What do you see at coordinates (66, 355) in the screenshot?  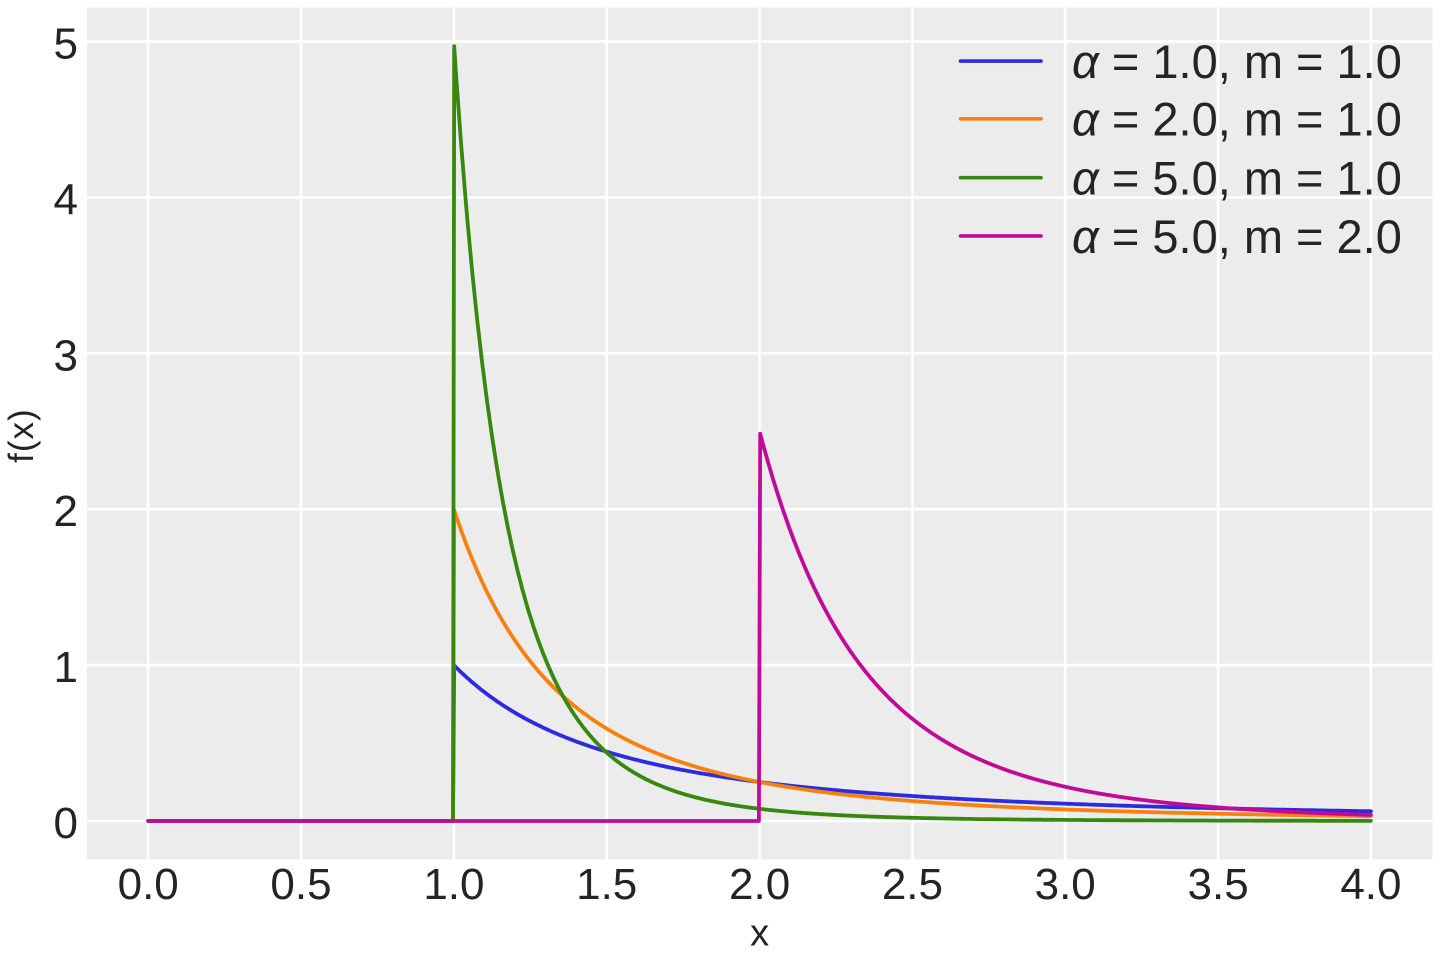 I see `svg-text: 3` at bounding box center [66, 355].